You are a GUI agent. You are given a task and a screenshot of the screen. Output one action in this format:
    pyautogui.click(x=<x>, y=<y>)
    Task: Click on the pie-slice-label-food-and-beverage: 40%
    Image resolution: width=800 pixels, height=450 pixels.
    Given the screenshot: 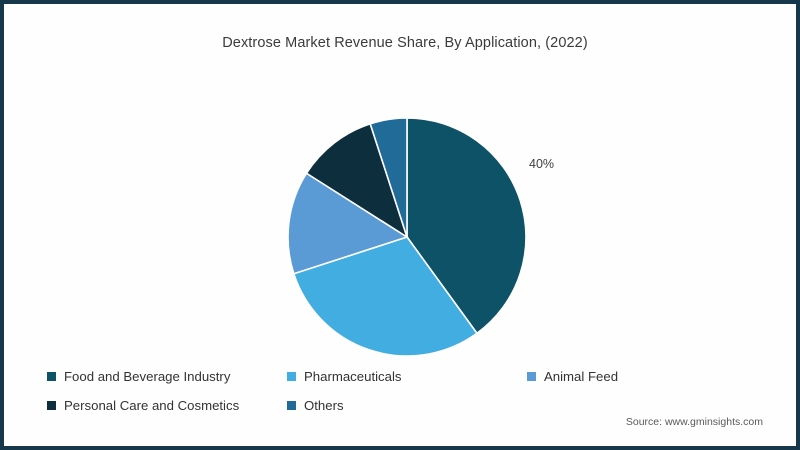 What is the action you would take?
    pyautogui.click(x=542, y=164)
    